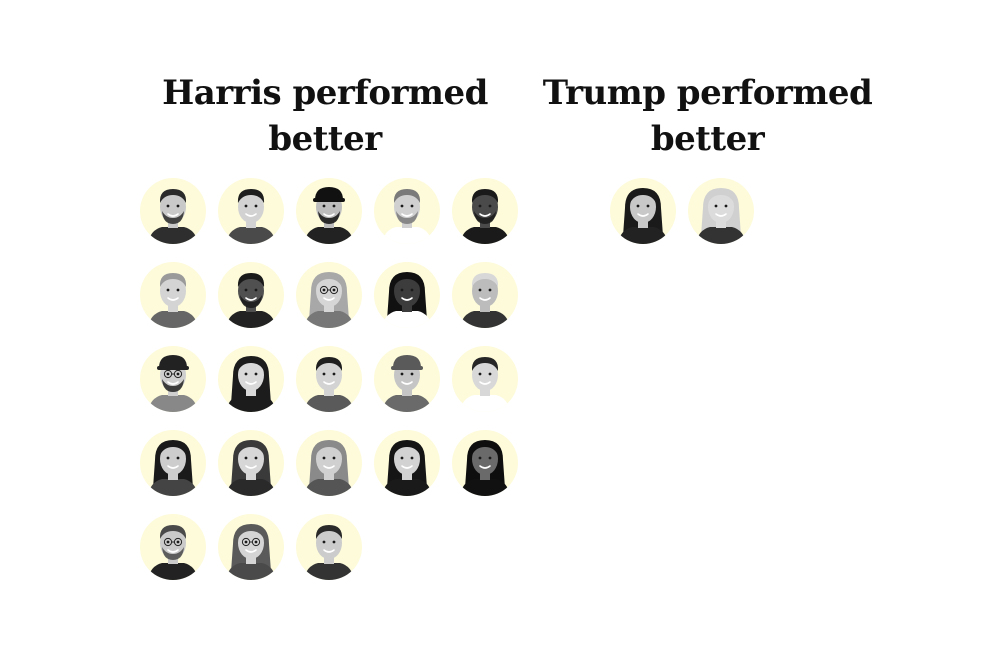  Describe the element at coordinates (325, 116) in the screenshot. I see `harris-heading: Harris performed better` at that location.